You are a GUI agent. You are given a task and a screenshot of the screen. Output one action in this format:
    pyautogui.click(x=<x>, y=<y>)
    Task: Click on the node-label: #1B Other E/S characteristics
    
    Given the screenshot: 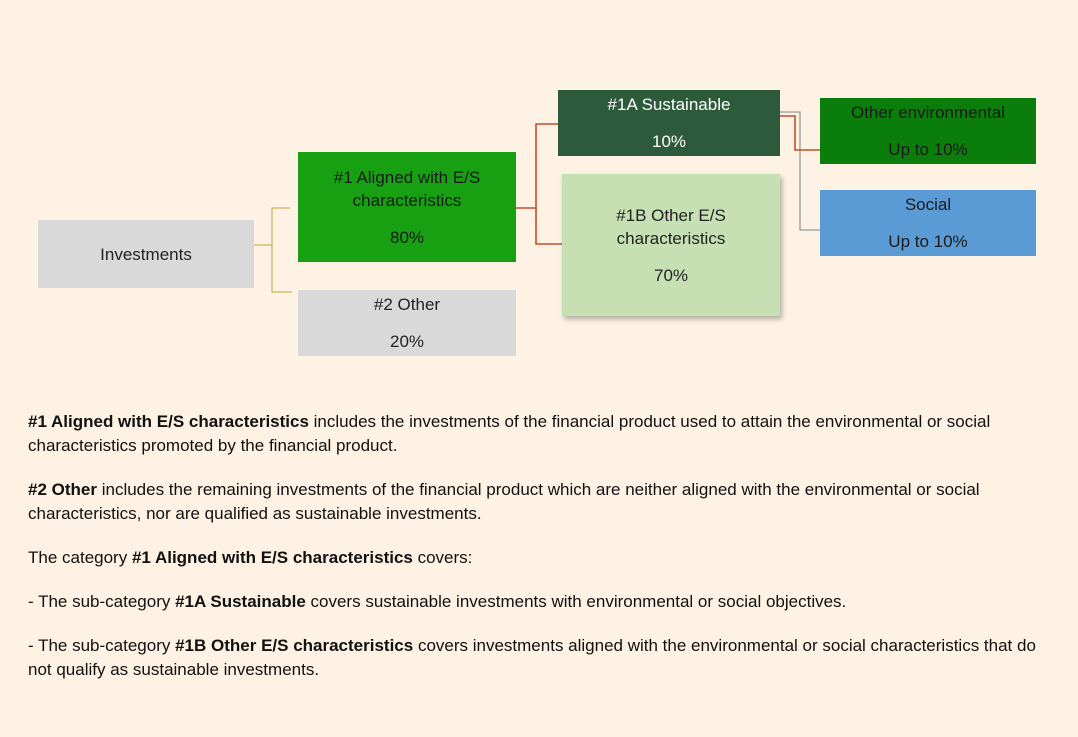 What is the action you would take?
    pyautogui.click(x=671, y=226)
    